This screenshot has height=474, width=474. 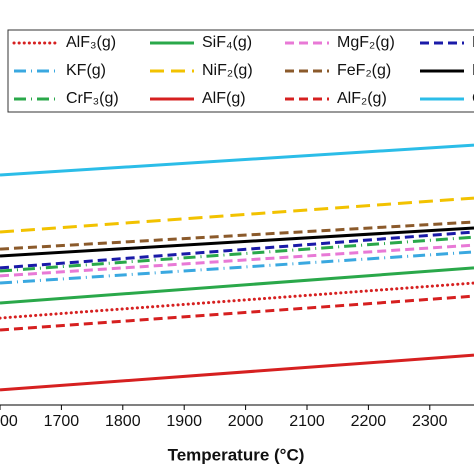 I want to click on legend-item: KF(g), so click(x=60, y=70).